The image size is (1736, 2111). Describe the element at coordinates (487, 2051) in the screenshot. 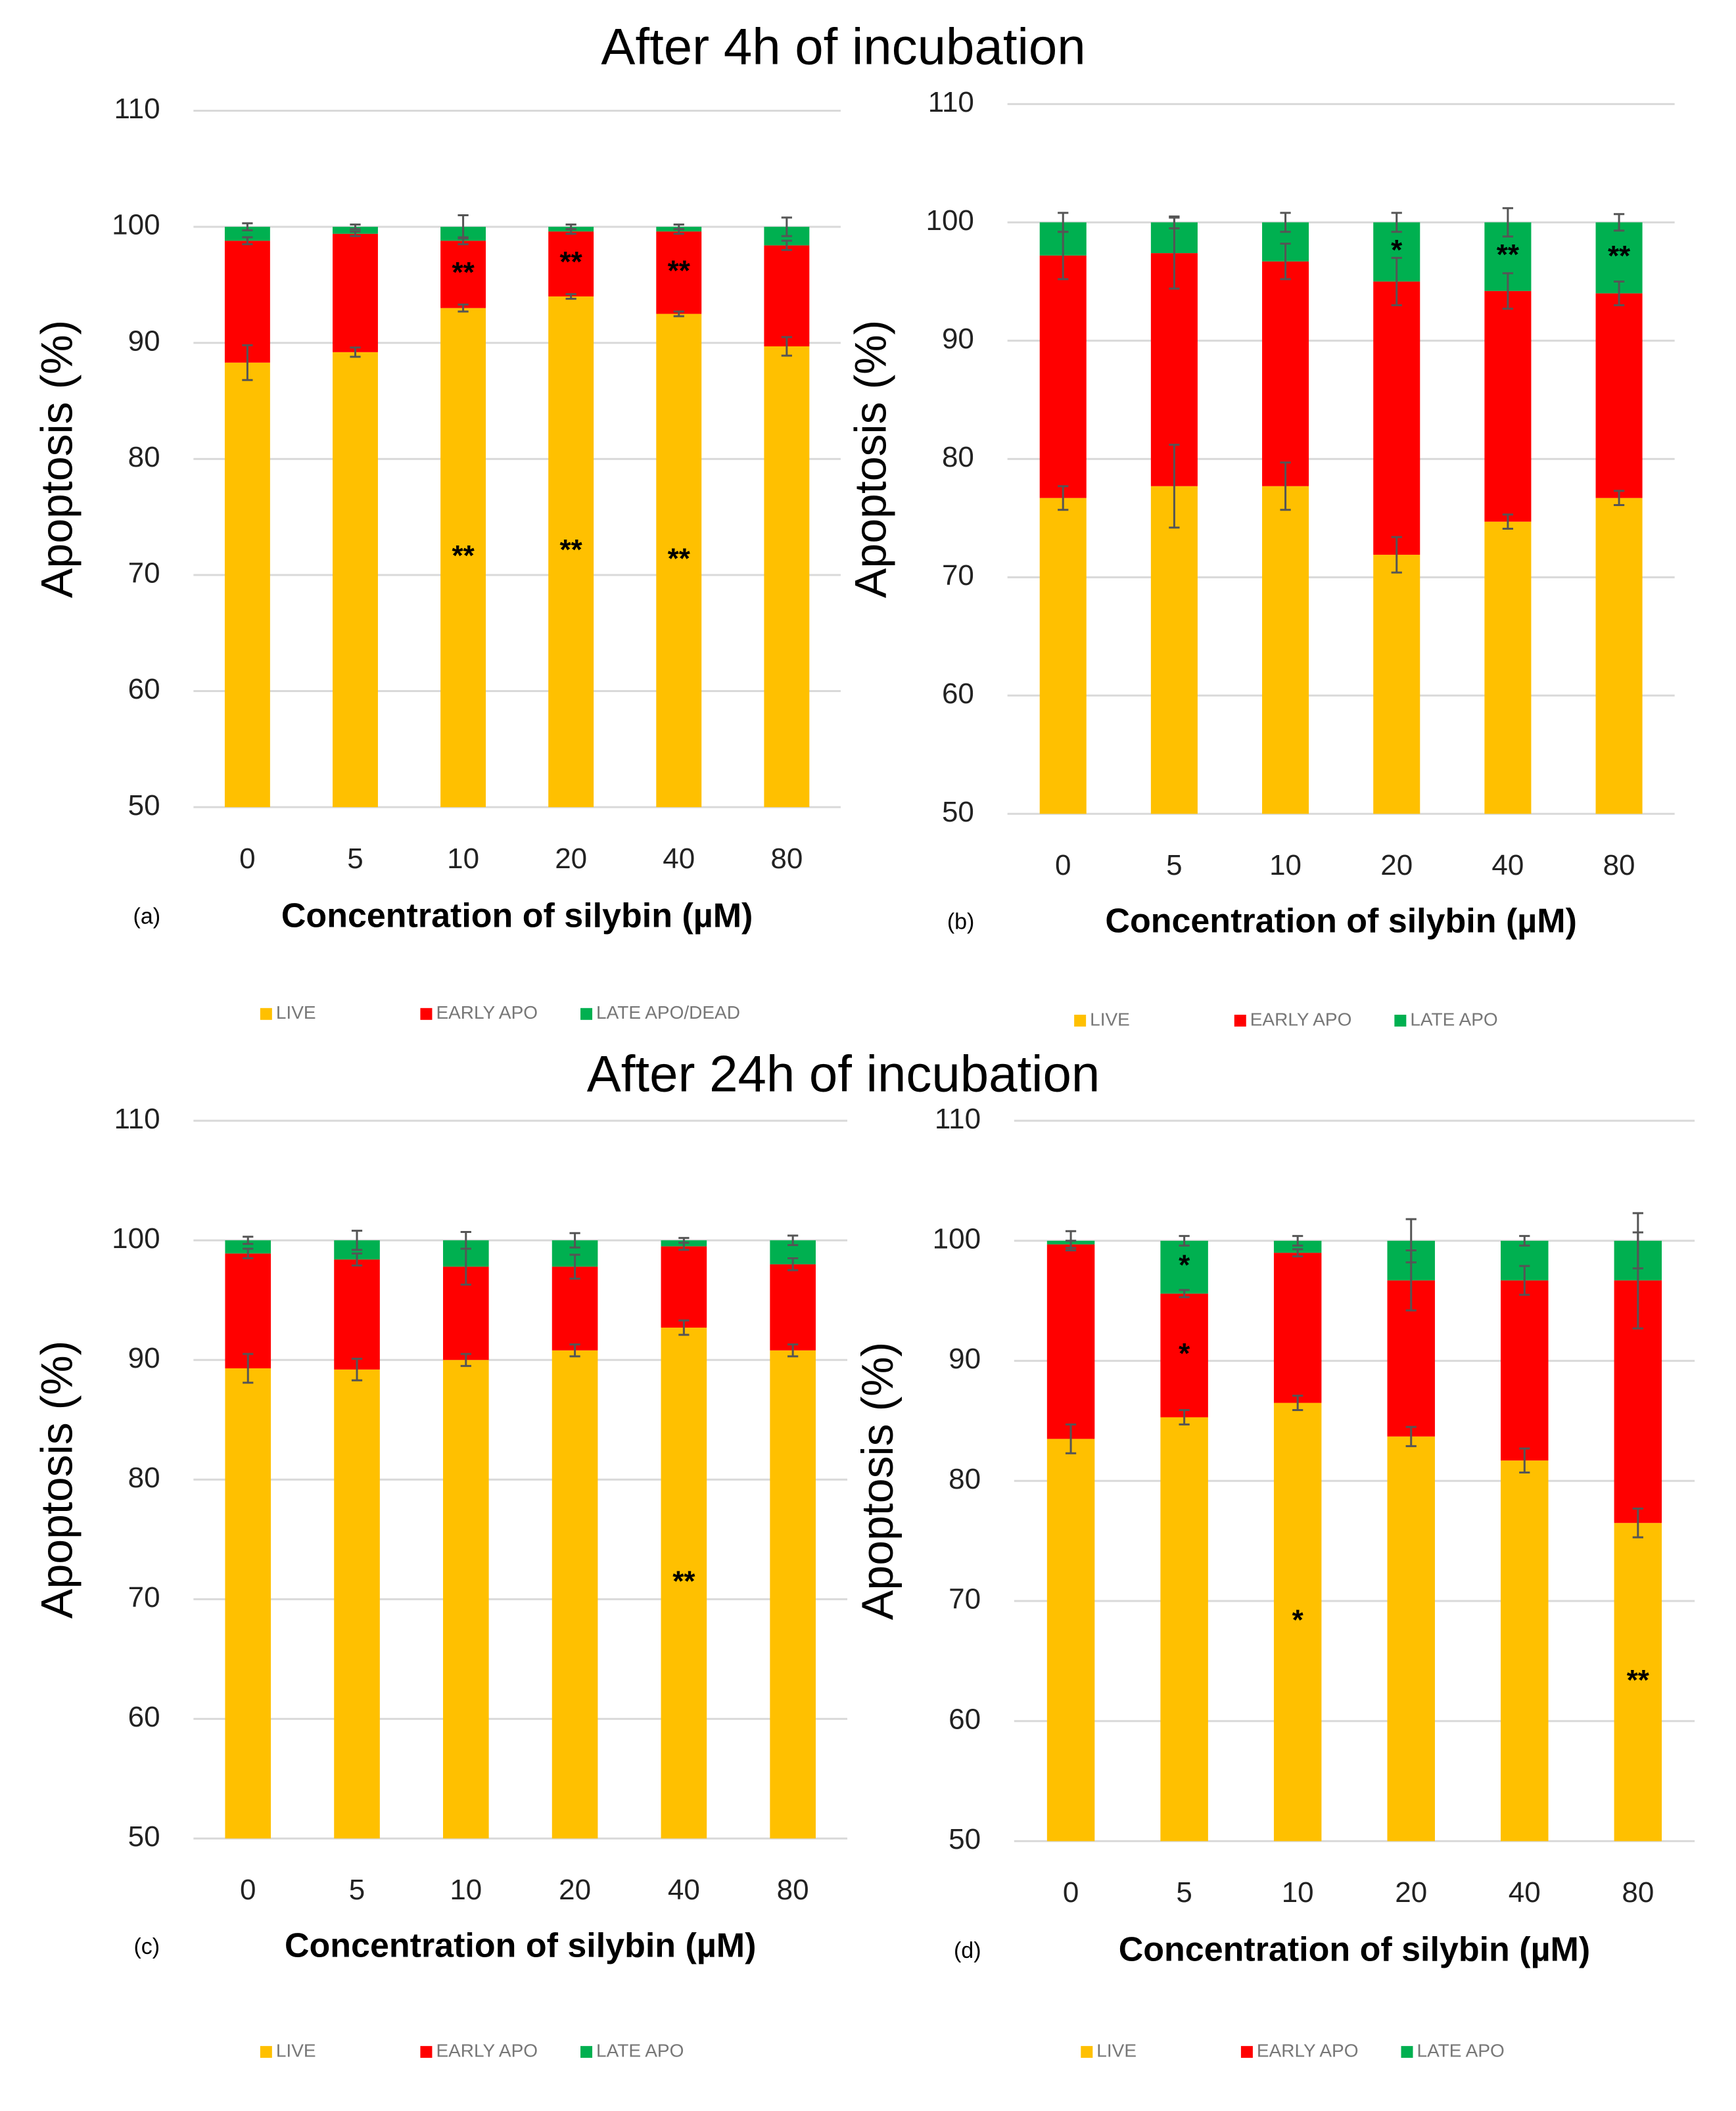

I see `legend-label: EARLY APO` at that location.